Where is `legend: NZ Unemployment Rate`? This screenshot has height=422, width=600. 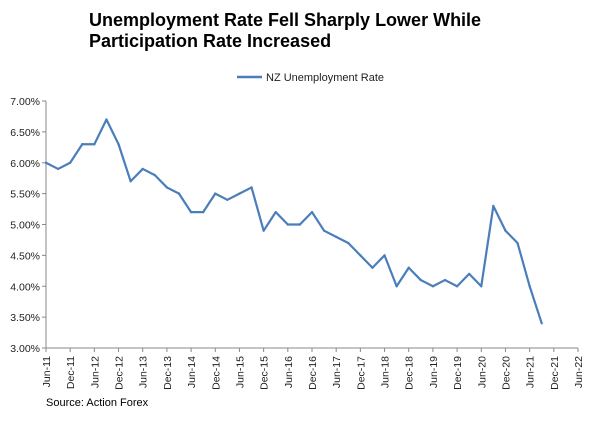 legend: NZ Unemployment Rate is located at coordinates (310, 78).